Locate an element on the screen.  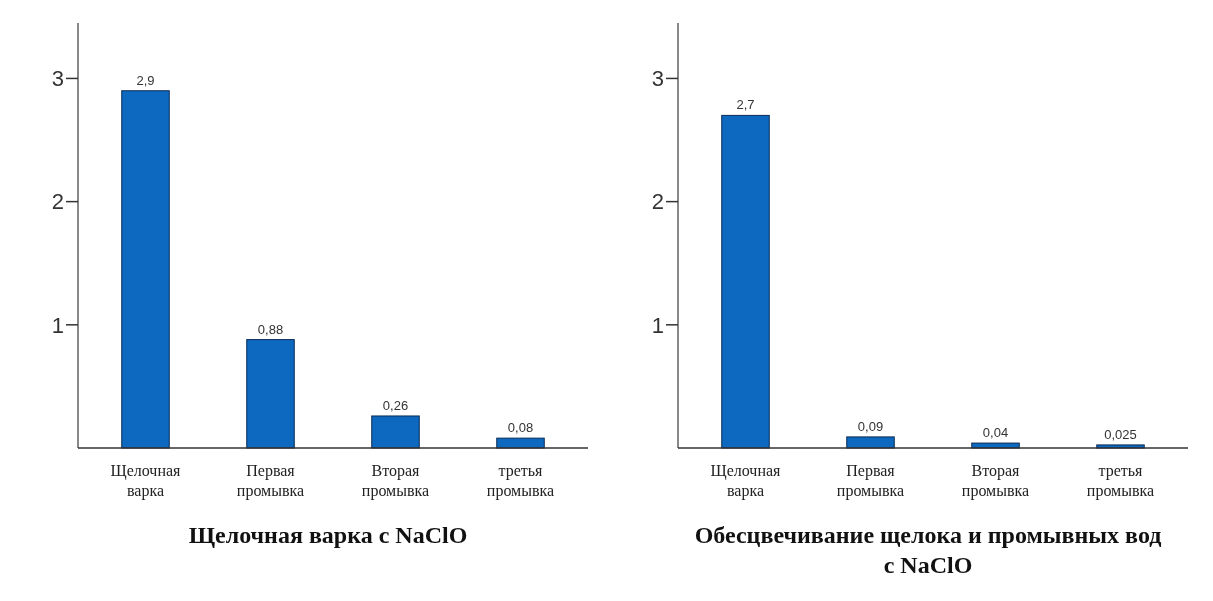
text: Обесцвечивание щелока и промывных вод с NaClO is located at coordinates (928, 550).